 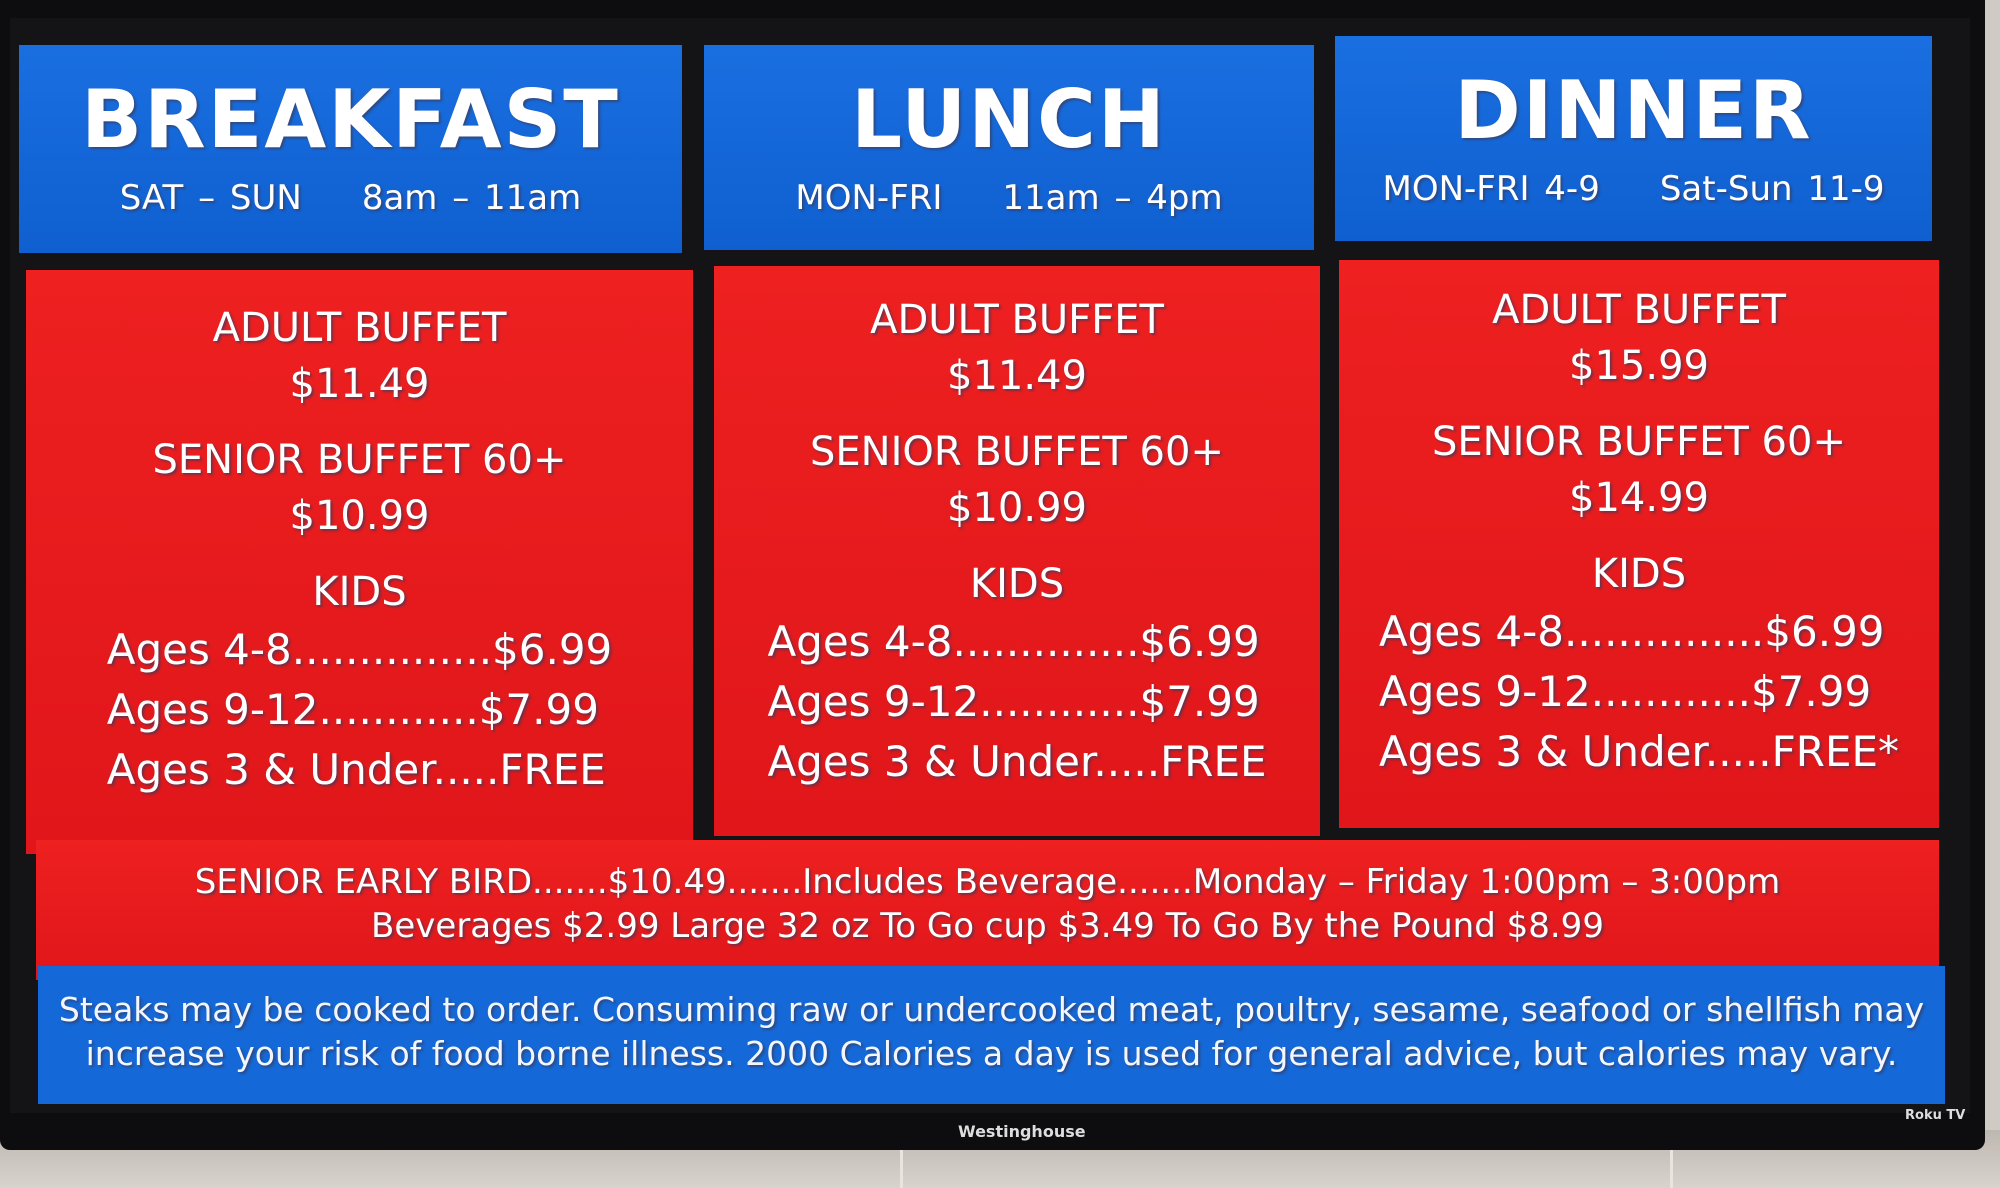 I want to click on breakfast-title: BREAKFAST, so click(x=350, y=119).